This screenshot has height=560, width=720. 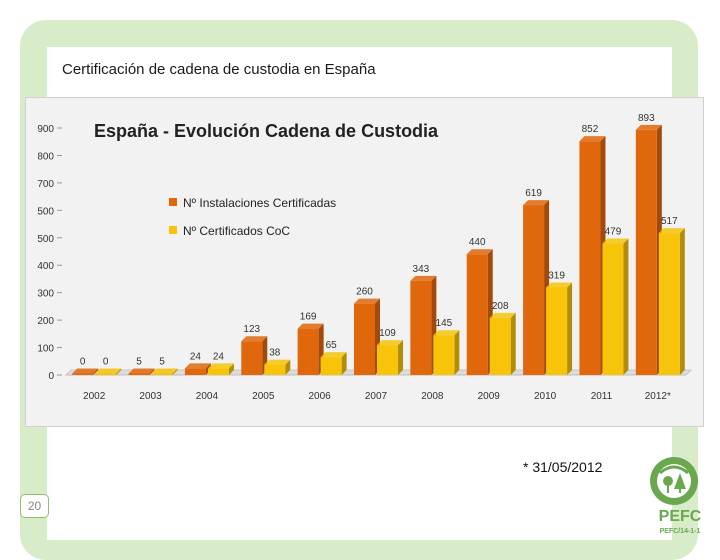 What do you see at coordinates (364, 292) in the screenshot?
I see `label-instalaciones: 260` at bounding box center [364, 292].